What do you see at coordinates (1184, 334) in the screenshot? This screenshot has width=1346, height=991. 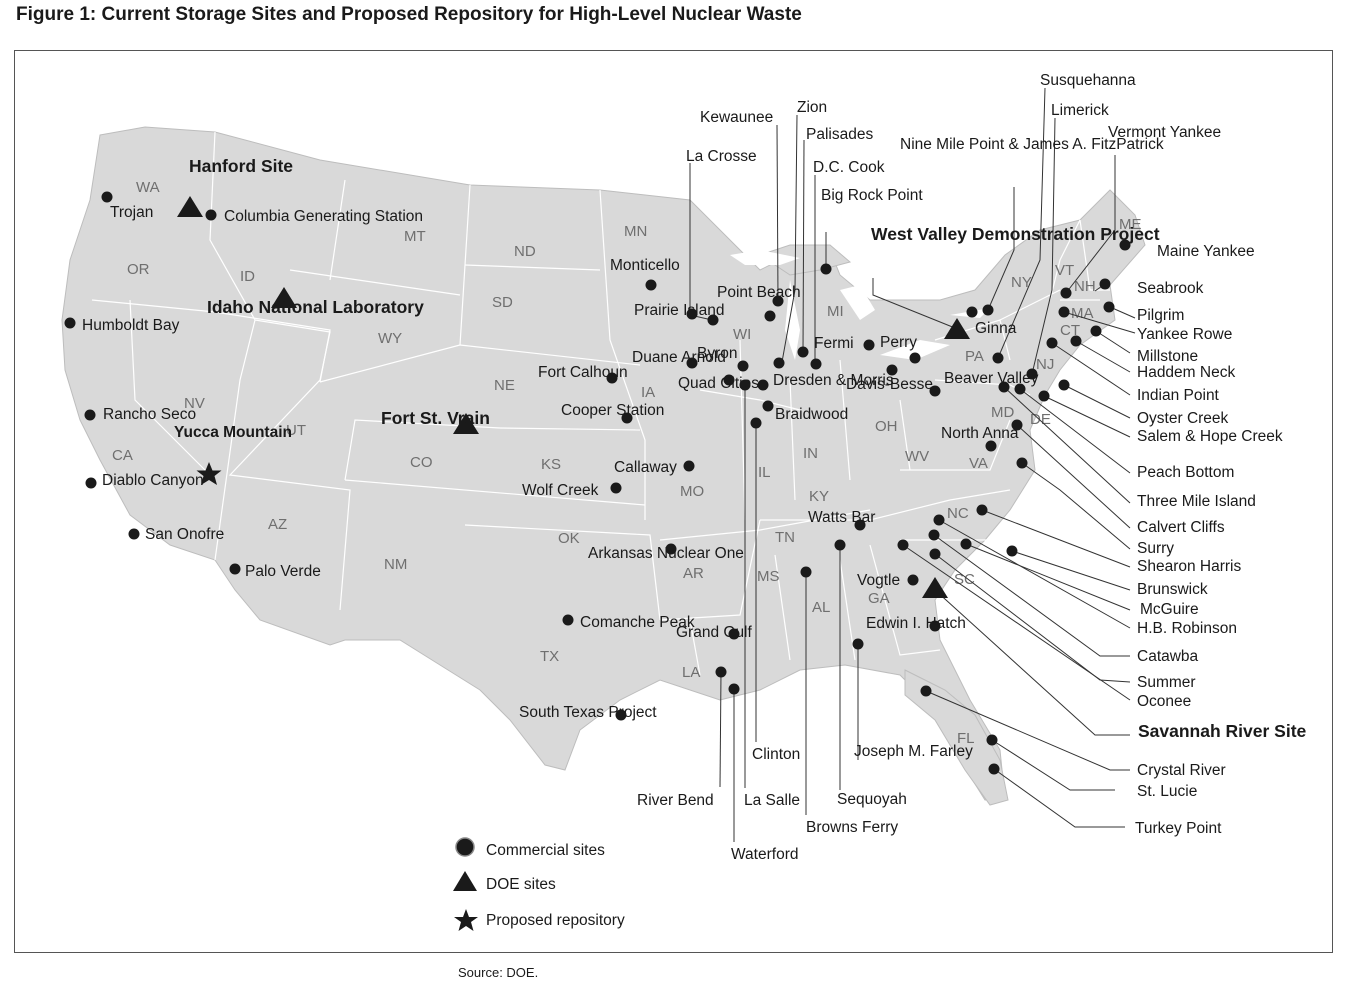 I see `label-yankee-rowe: Yankee Rowe` at bounding box center [1184, 334].